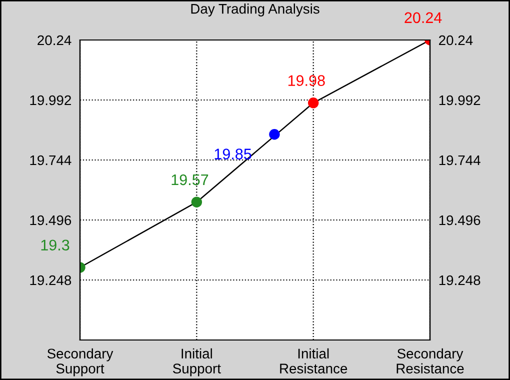  I want to click on data-label: 19.98, so click(306, 80).